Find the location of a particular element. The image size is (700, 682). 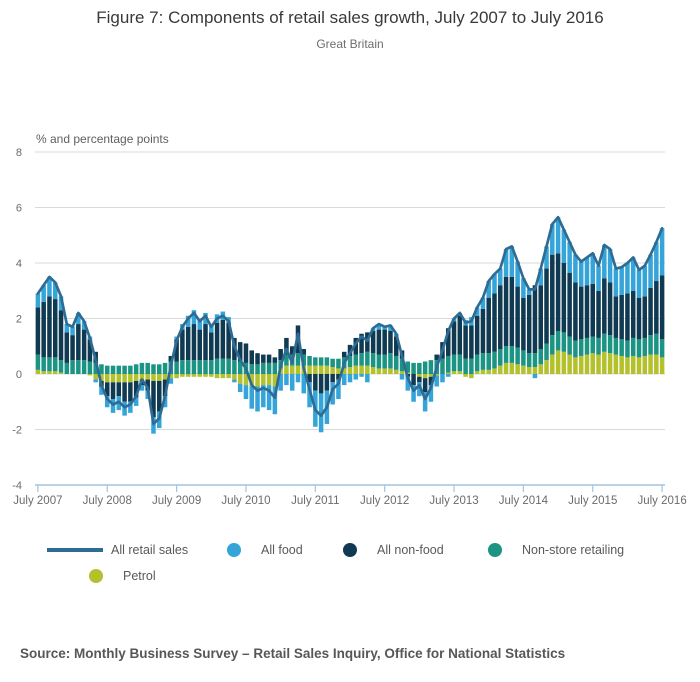

legend-label-all-retail-sales: All retail sales is located at coordinates (150, 550).